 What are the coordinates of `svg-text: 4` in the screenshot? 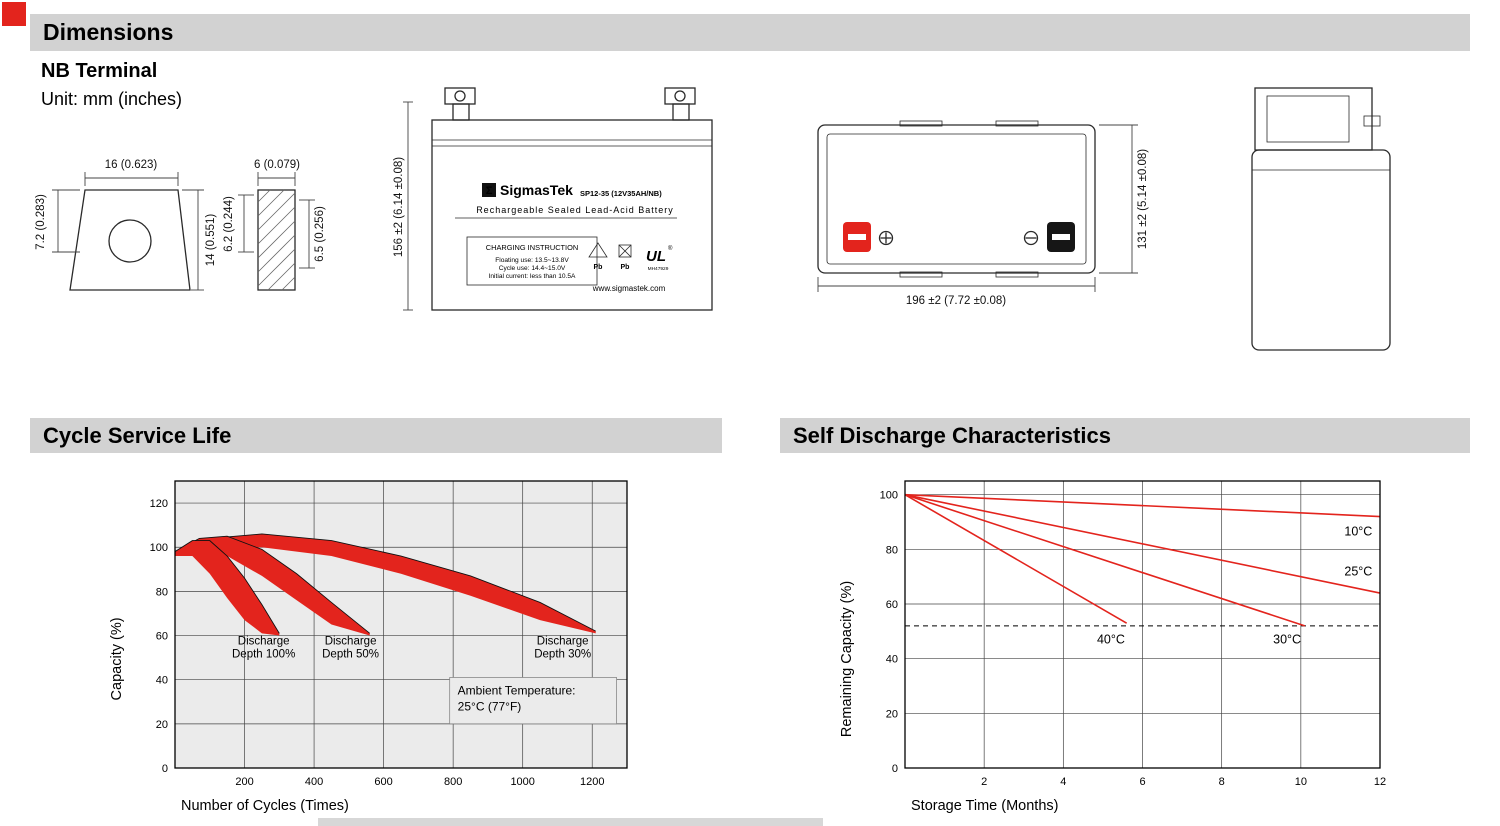 It's located at (1063, 782).